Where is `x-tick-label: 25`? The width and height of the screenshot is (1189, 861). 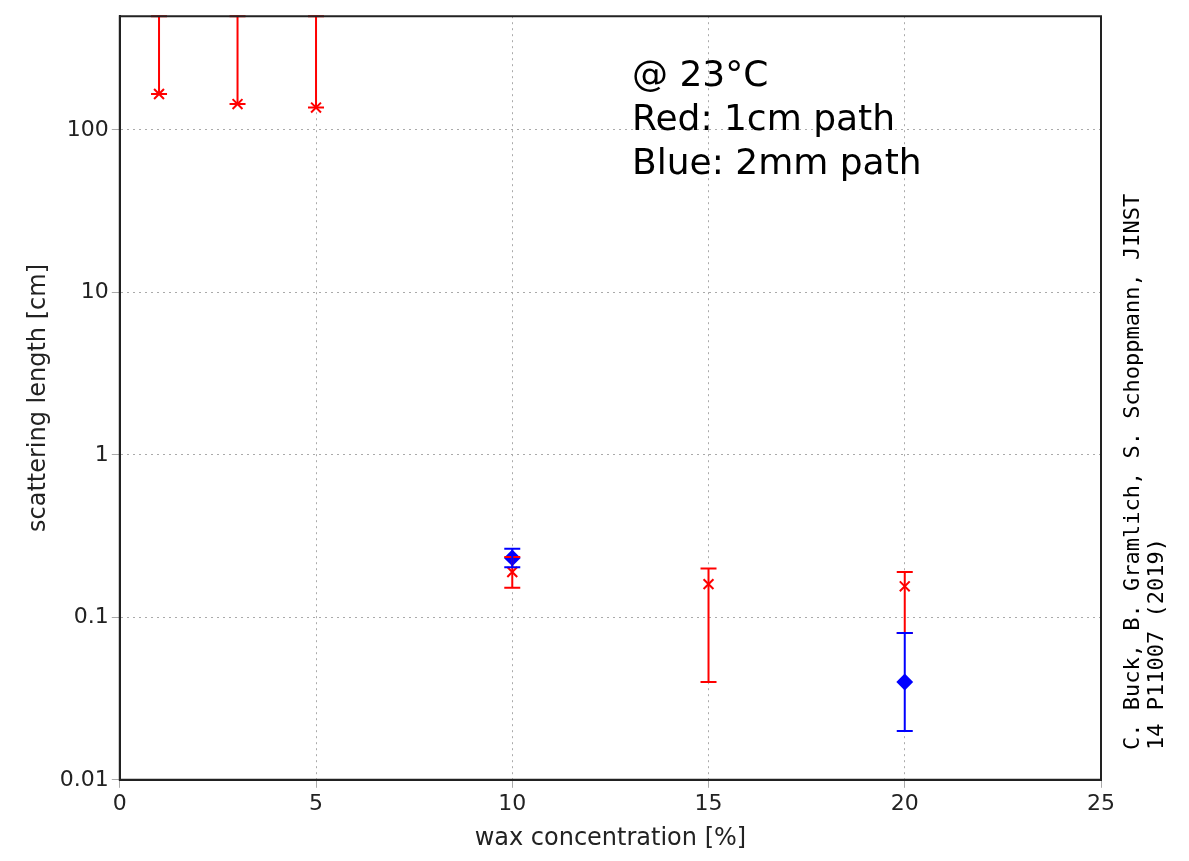
x-tick-label: 25 is located at coordinates (1101, 802).